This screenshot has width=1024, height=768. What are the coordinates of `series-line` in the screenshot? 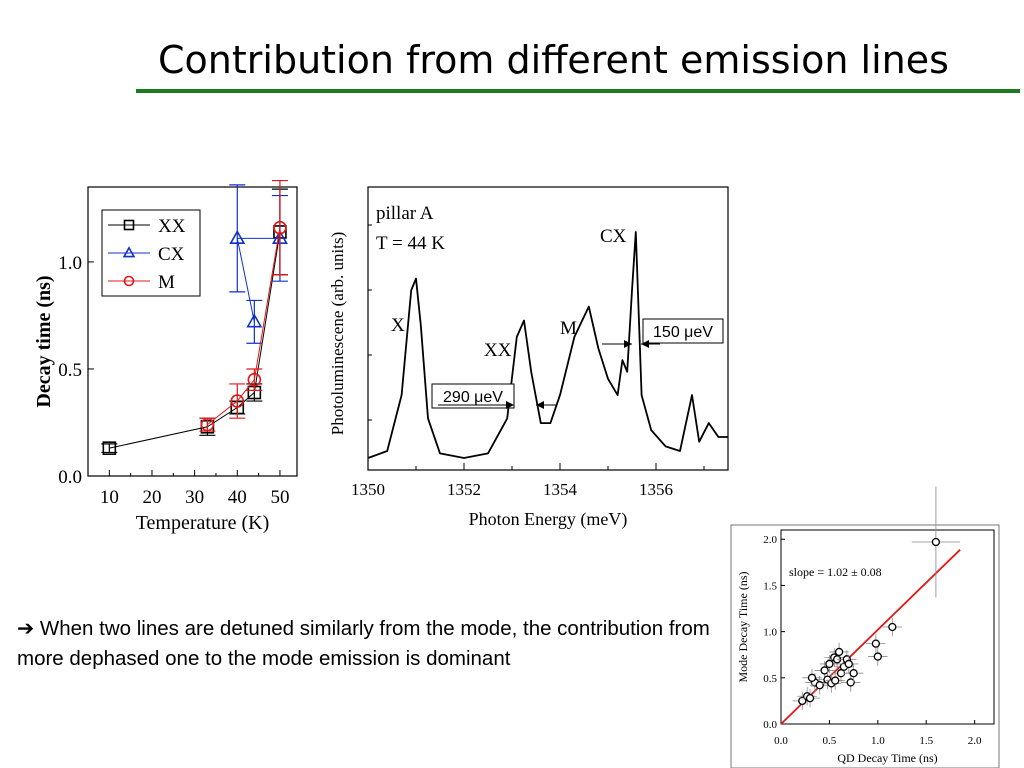 It's located at (244, 326).